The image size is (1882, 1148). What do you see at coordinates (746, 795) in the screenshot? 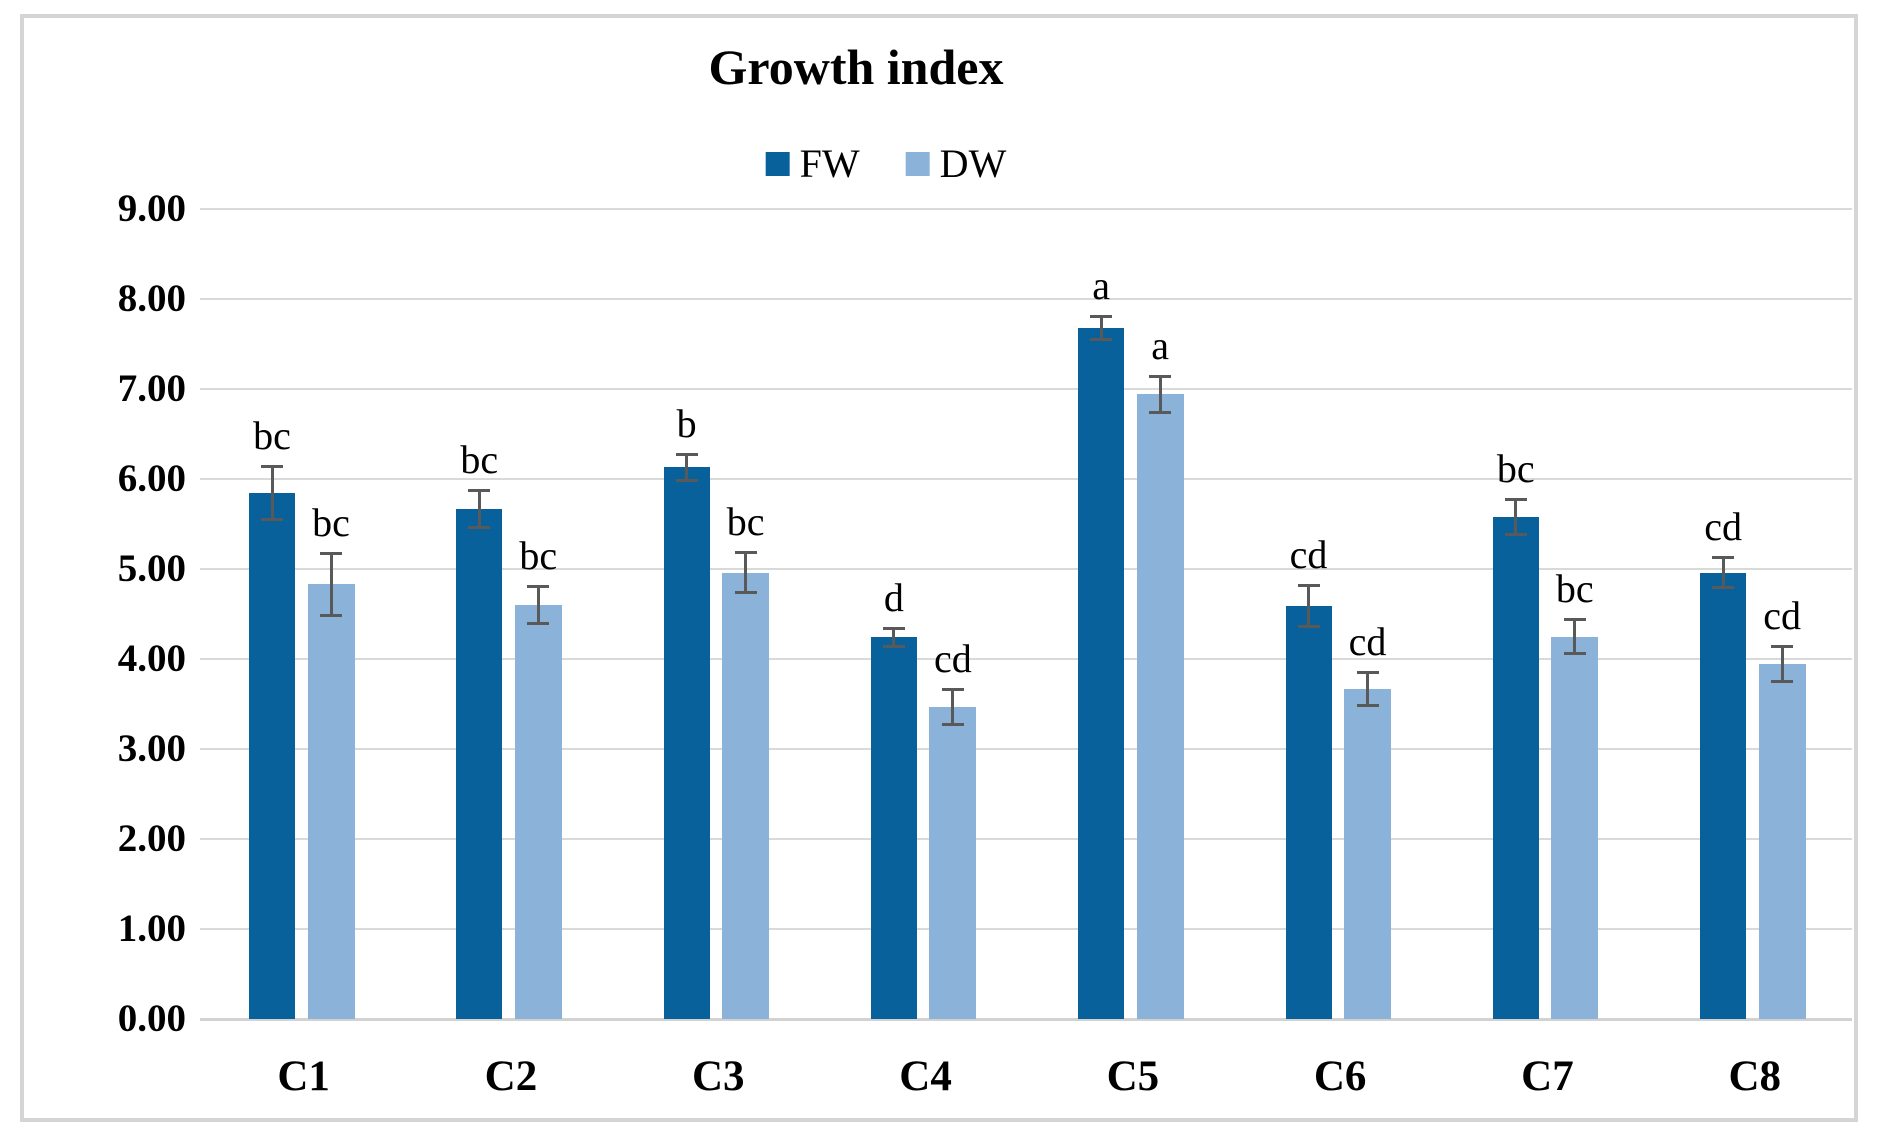
I see `bar-dw-c3` at bounding box center [746, 795].